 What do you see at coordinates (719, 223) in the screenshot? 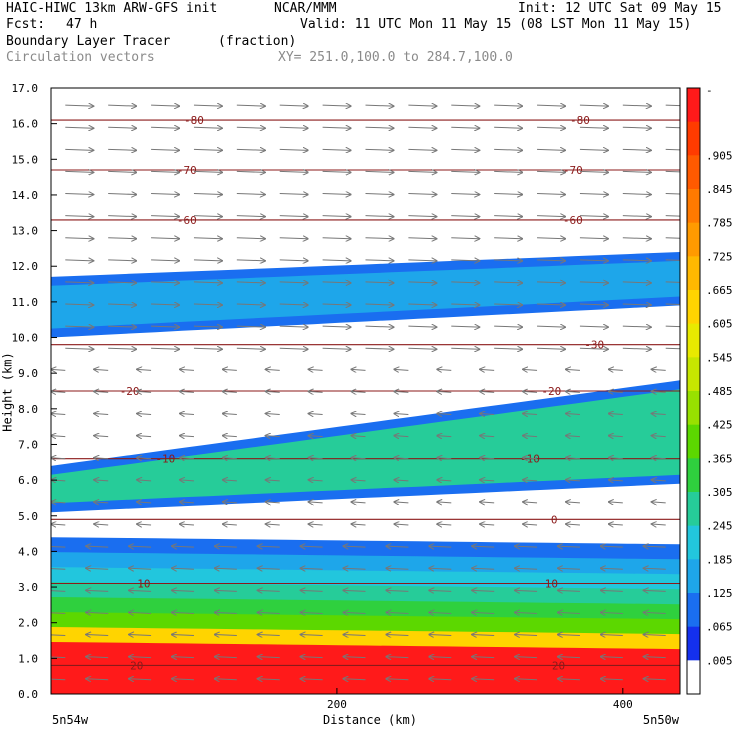
I see `colorbar-label: .785` at bounding box center [719, 223].